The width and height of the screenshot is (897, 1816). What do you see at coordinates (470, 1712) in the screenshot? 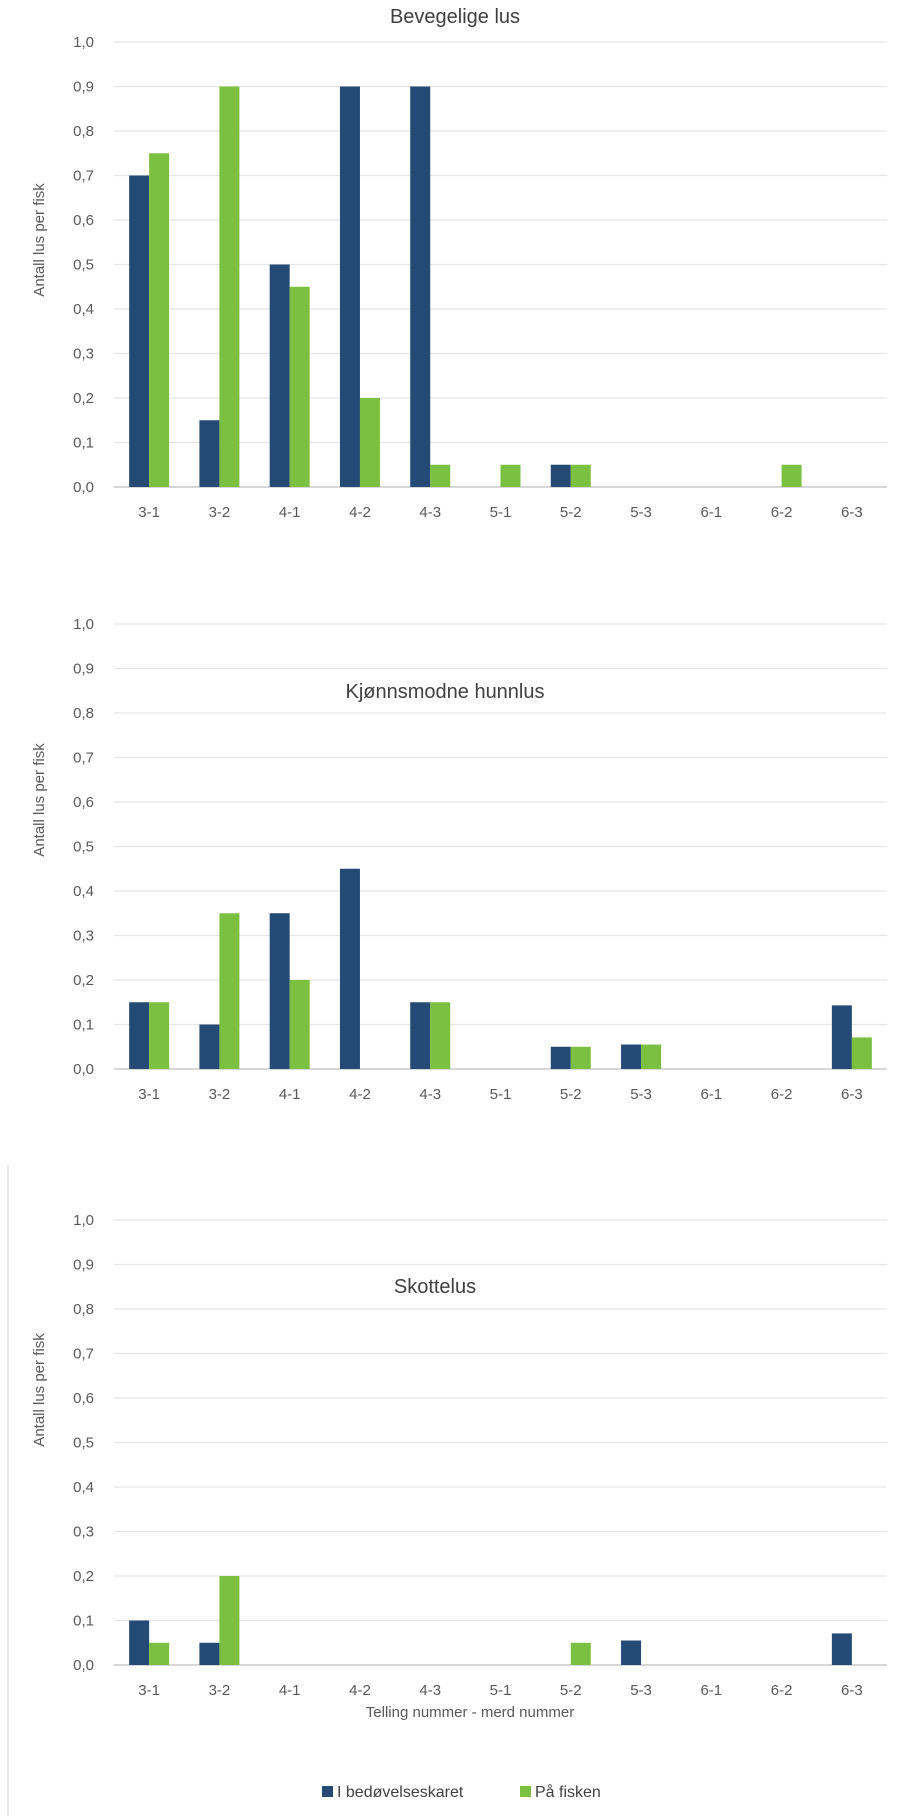
I see `x-axis-label: Telling nummer - merd nummer` at bounding box center [470, 1712].